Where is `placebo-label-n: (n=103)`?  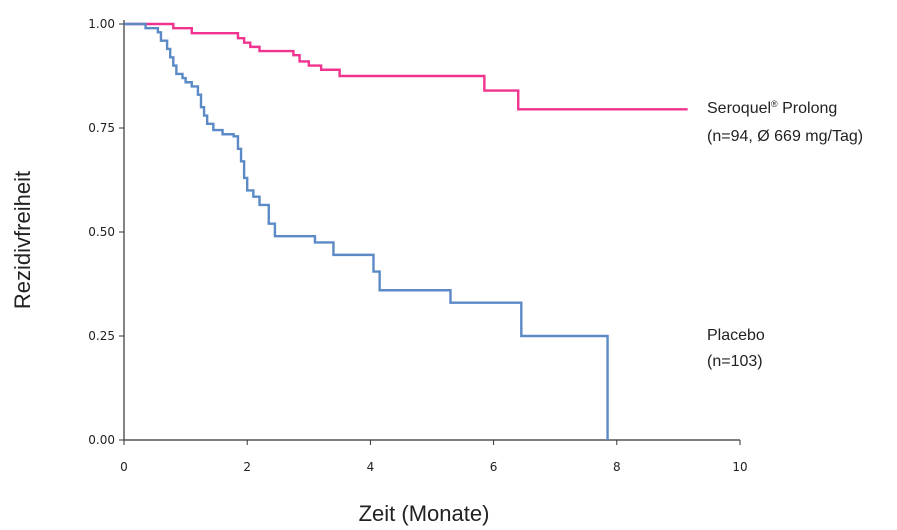 placebo-label-n: (n=103) is located at coordinates (735, 361).